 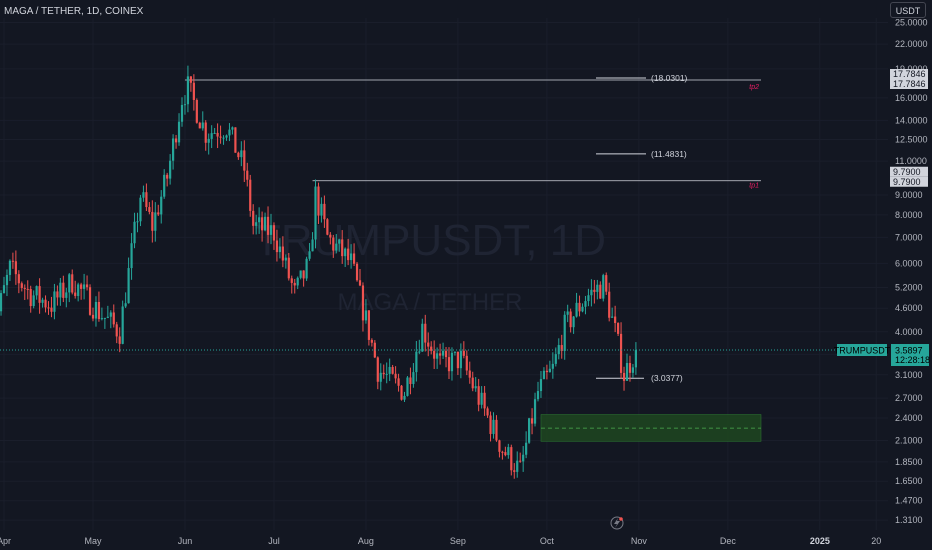 What do you see at coordinates (909, 237) in the screenshot?
I see `y-tick-label: 7.0000` at bounding box center [909, 237].